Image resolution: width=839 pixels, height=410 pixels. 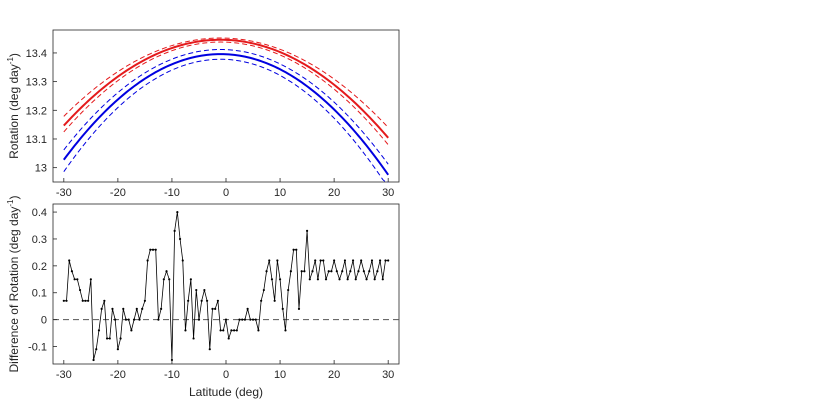 What do you see at coordinates (118, 193) in the screenshot?
I see `x-tick-label: -20` at bounding box center [118, 193].